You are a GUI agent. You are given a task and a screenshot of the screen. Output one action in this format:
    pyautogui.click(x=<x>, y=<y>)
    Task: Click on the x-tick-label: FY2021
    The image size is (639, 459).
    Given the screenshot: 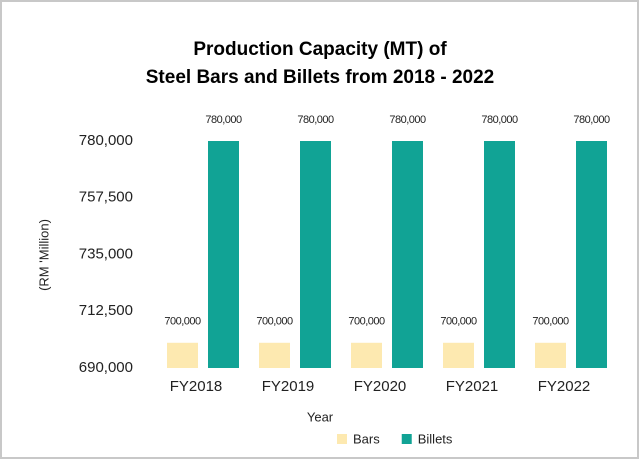 What is the action you would take?
    pyautogui.click(x=472, y=386)
    